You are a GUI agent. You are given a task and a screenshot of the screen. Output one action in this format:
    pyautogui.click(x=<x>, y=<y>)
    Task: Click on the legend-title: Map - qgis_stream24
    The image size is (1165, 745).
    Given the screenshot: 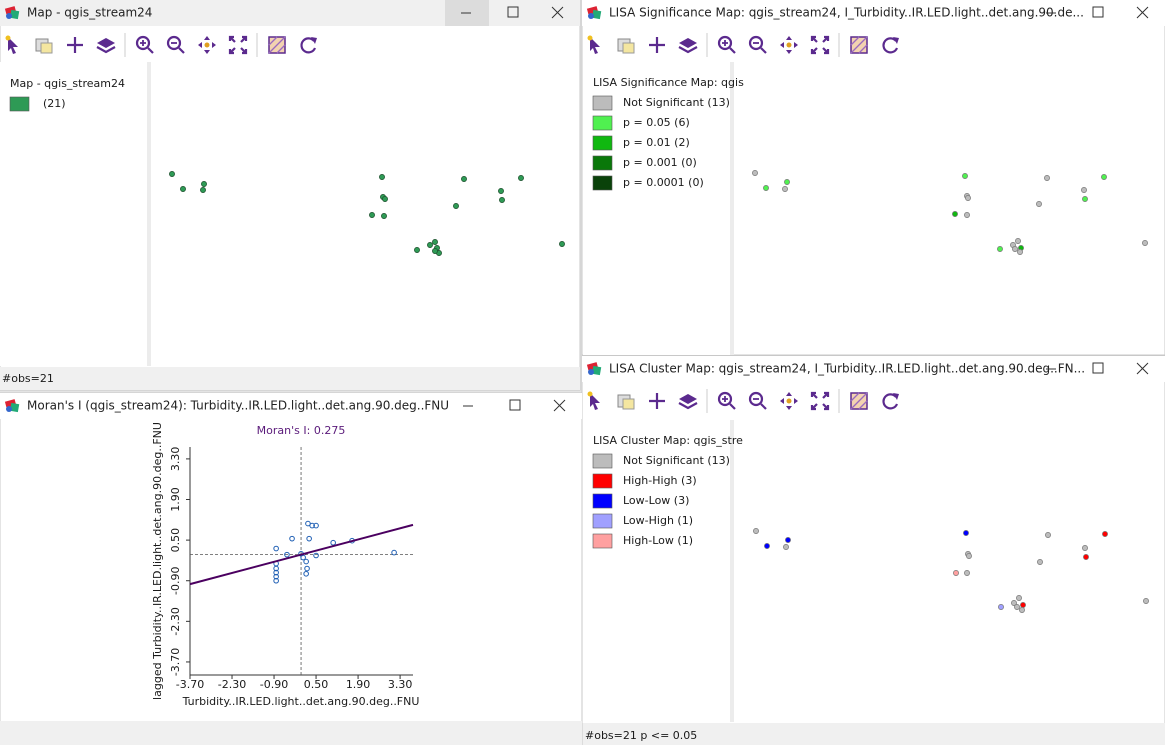 What is the action you would take?
    pyautogui.click(x=67, y=83)
    